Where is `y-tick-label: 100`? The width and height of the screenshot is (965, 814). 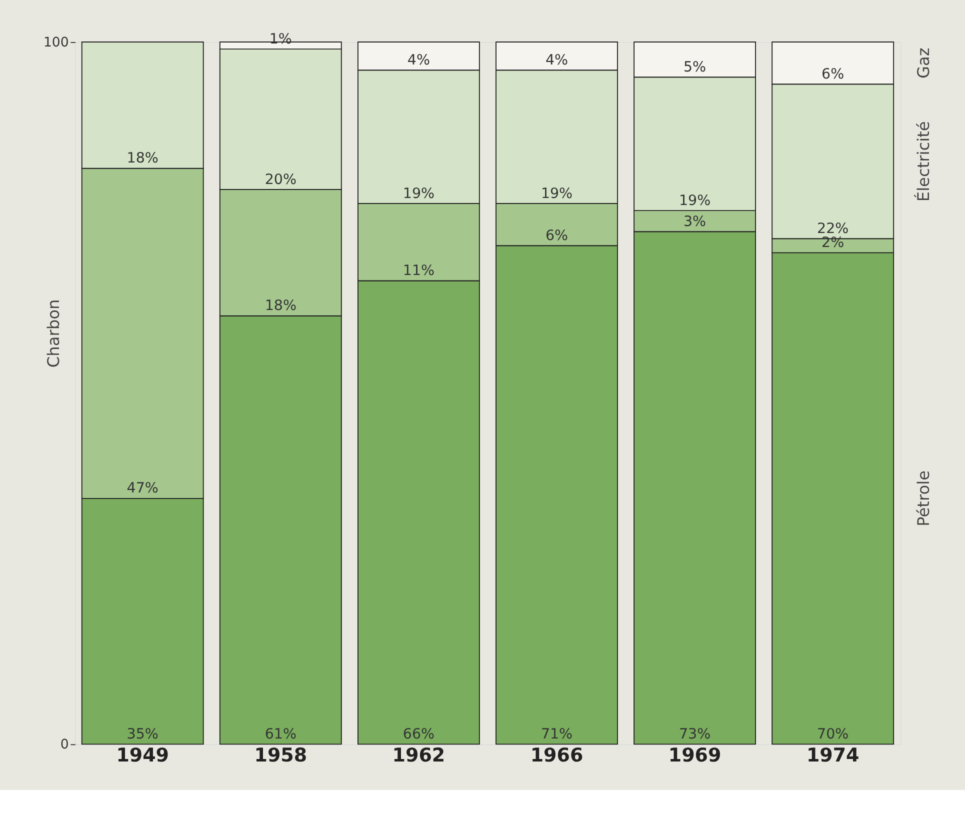 y-tick-label: 100 is located at coordinates (56, 42).